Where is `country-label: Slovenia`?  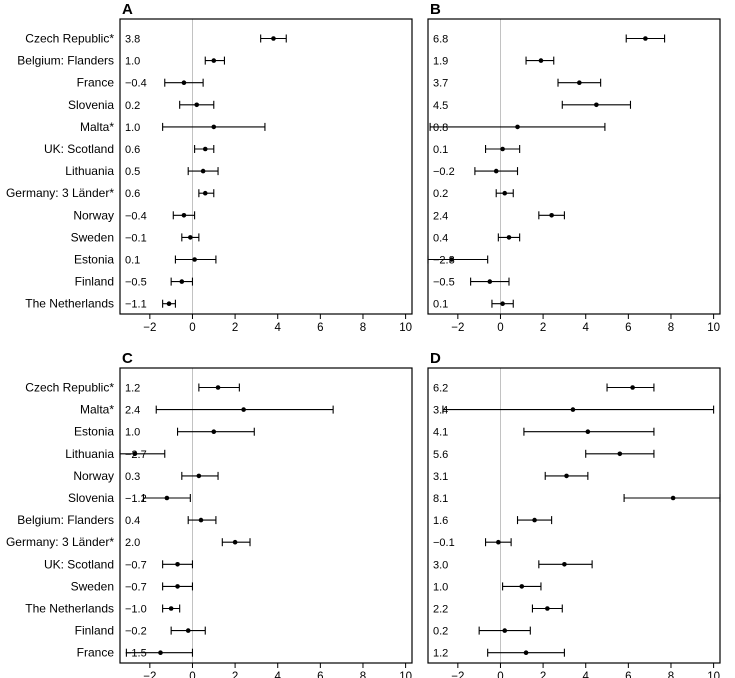 country-label: Slovenia is located at coordinates (91, 105).